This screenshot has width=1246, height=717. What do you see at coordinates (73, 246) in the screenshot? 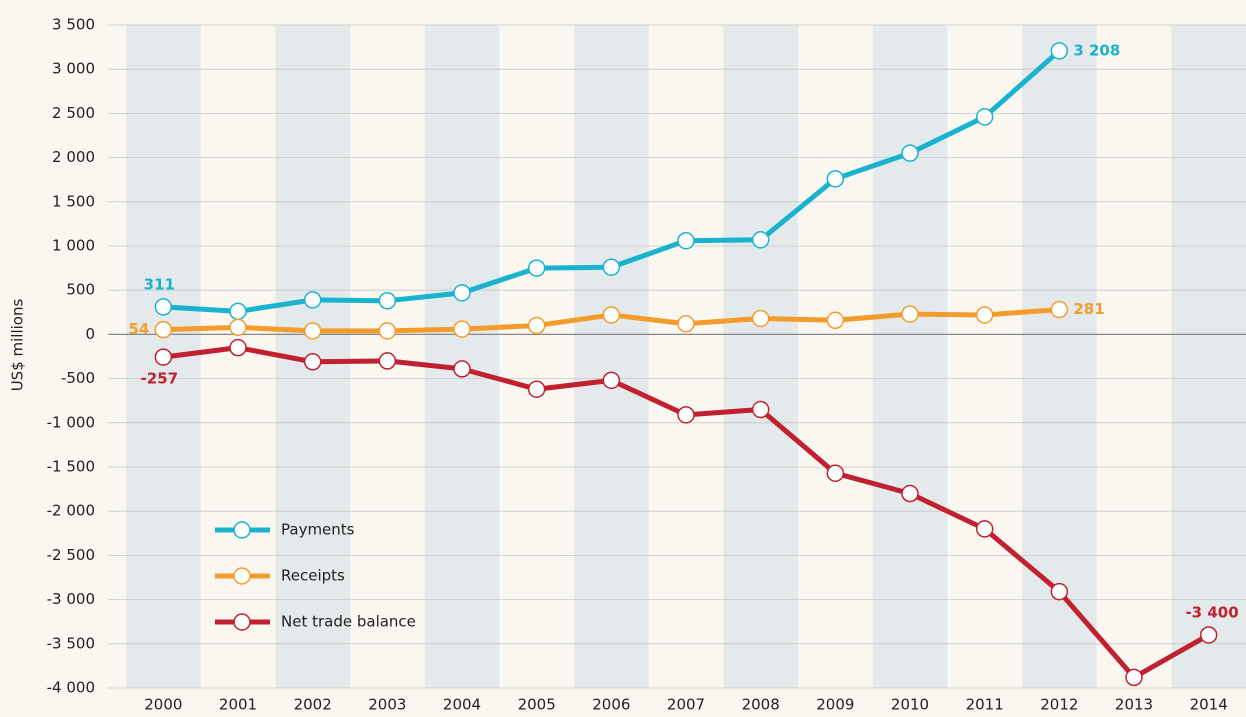
I see `y-tick-label: 1 000` at bounding box center [73, 246].